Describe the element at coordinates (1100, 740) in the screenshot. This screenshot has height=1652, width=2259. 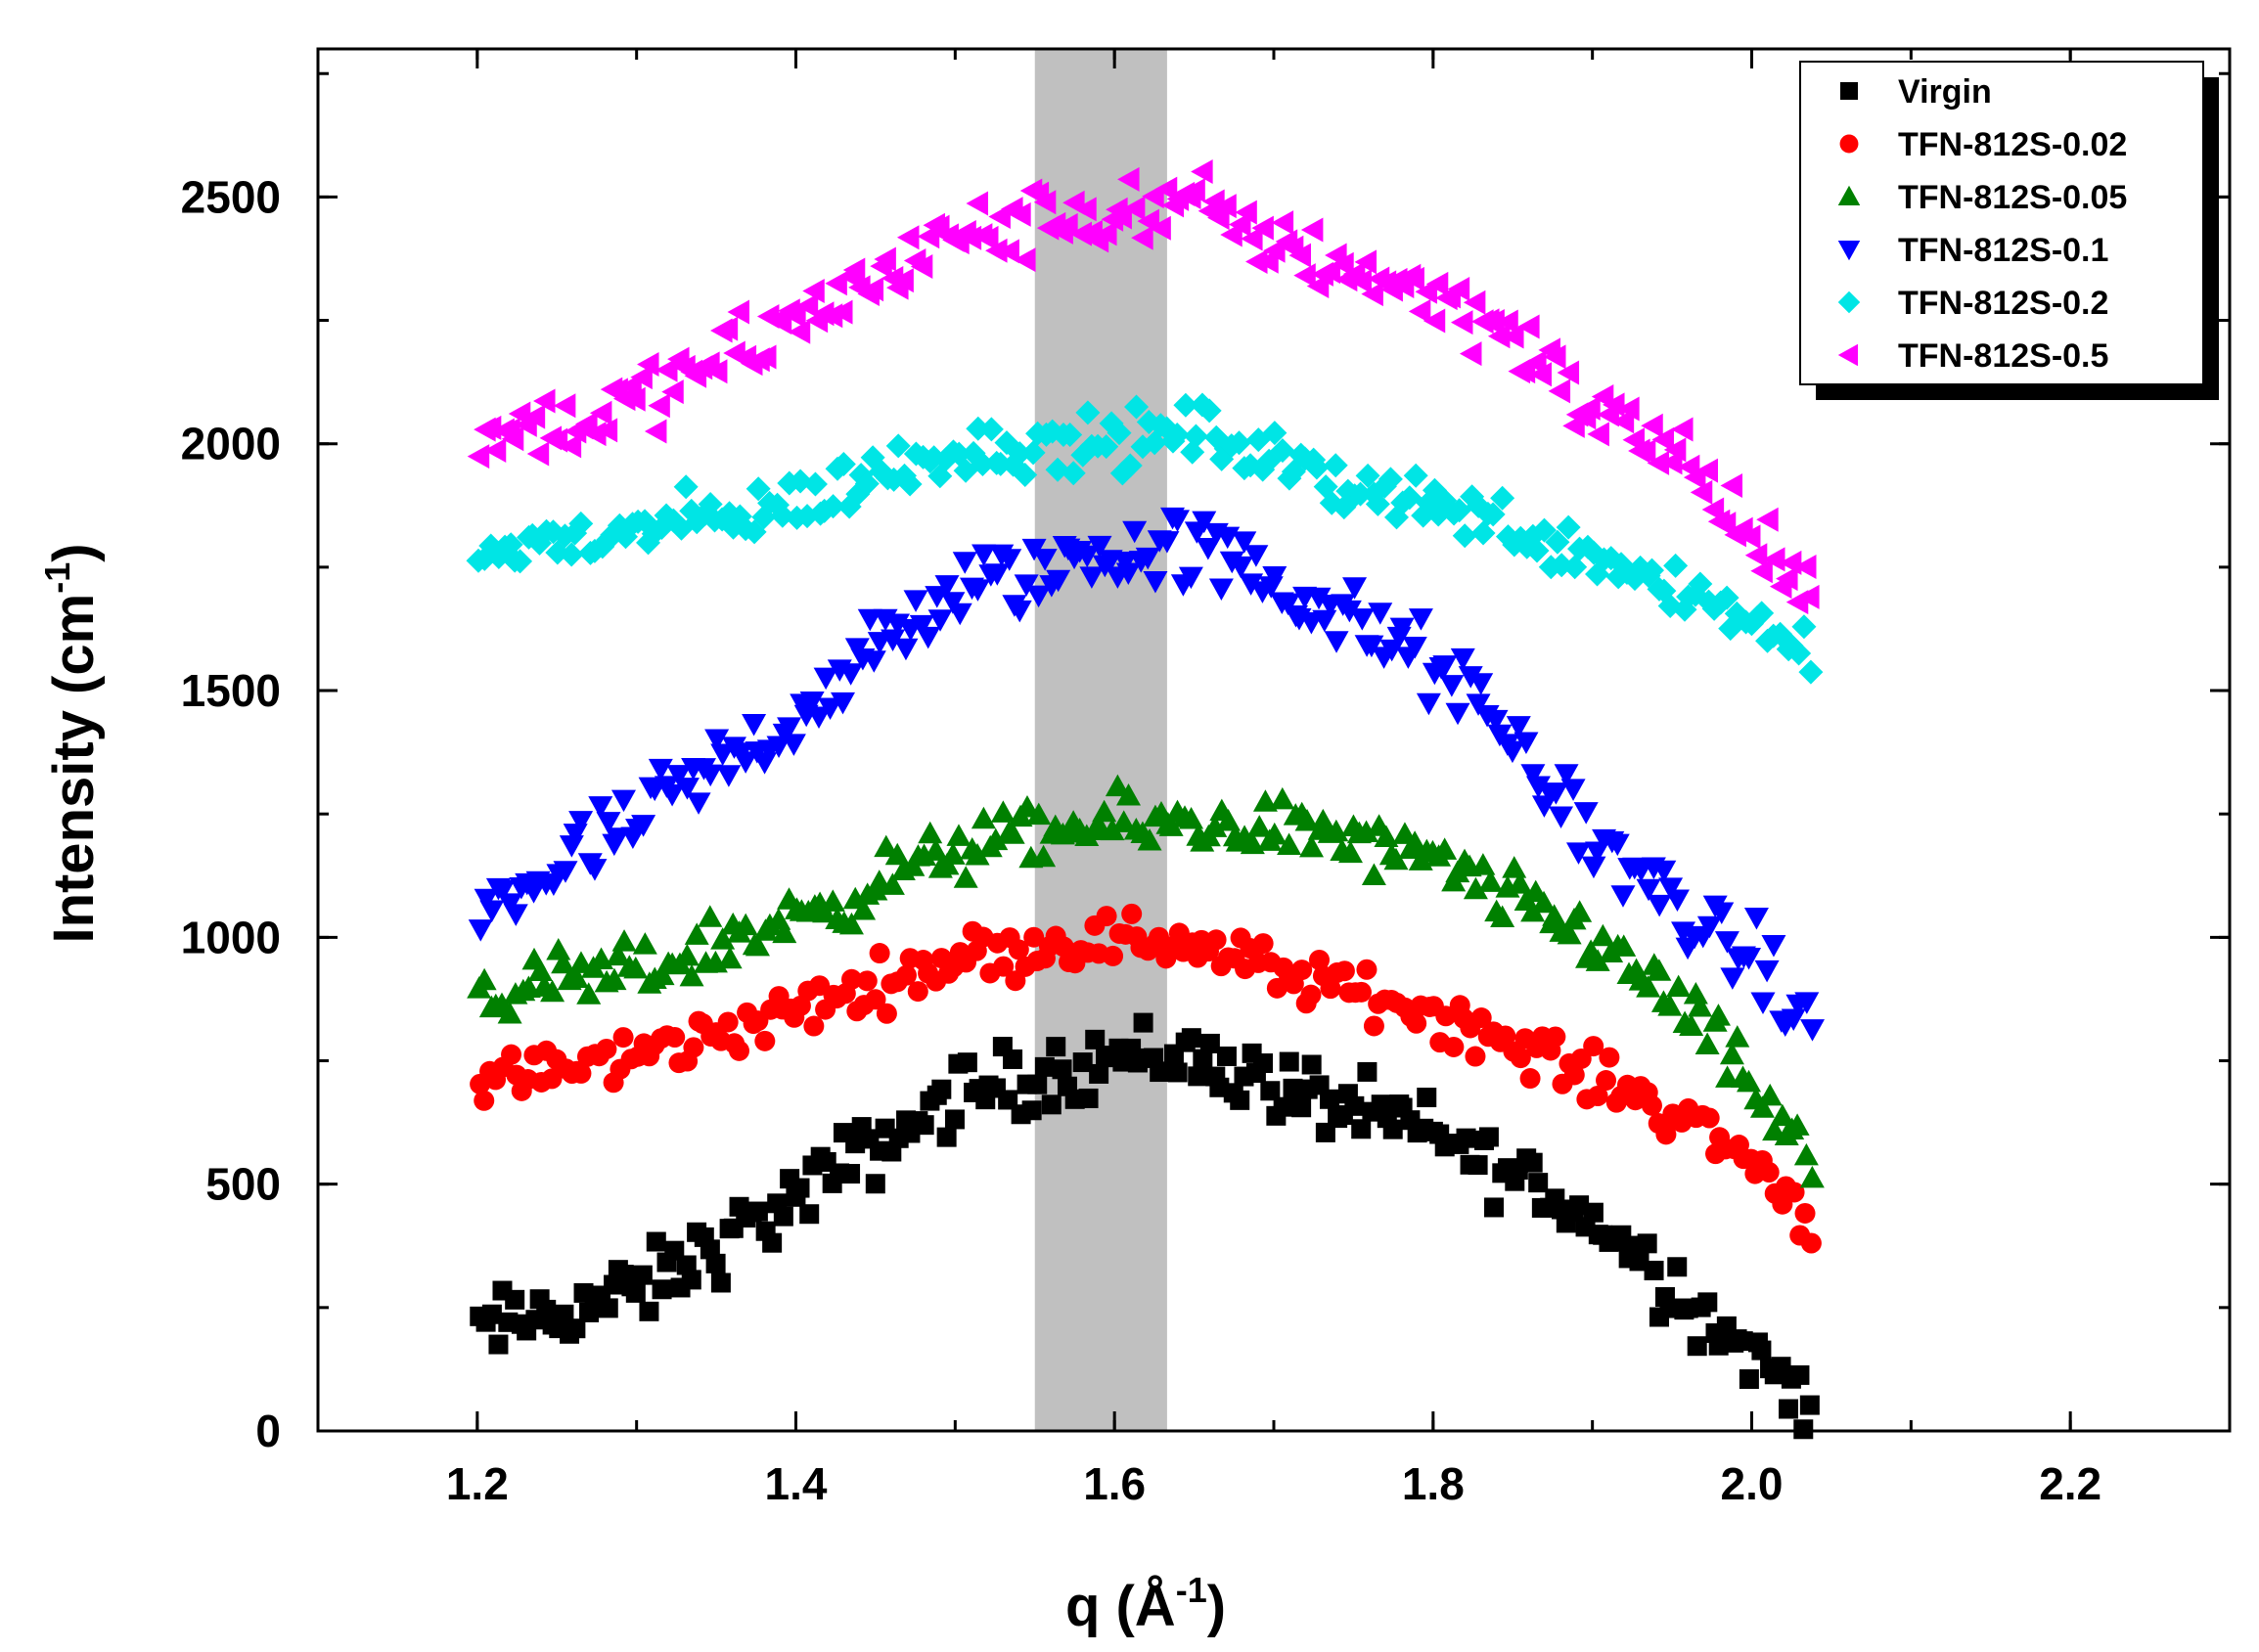
I see `highlight-band-layer` at that location.